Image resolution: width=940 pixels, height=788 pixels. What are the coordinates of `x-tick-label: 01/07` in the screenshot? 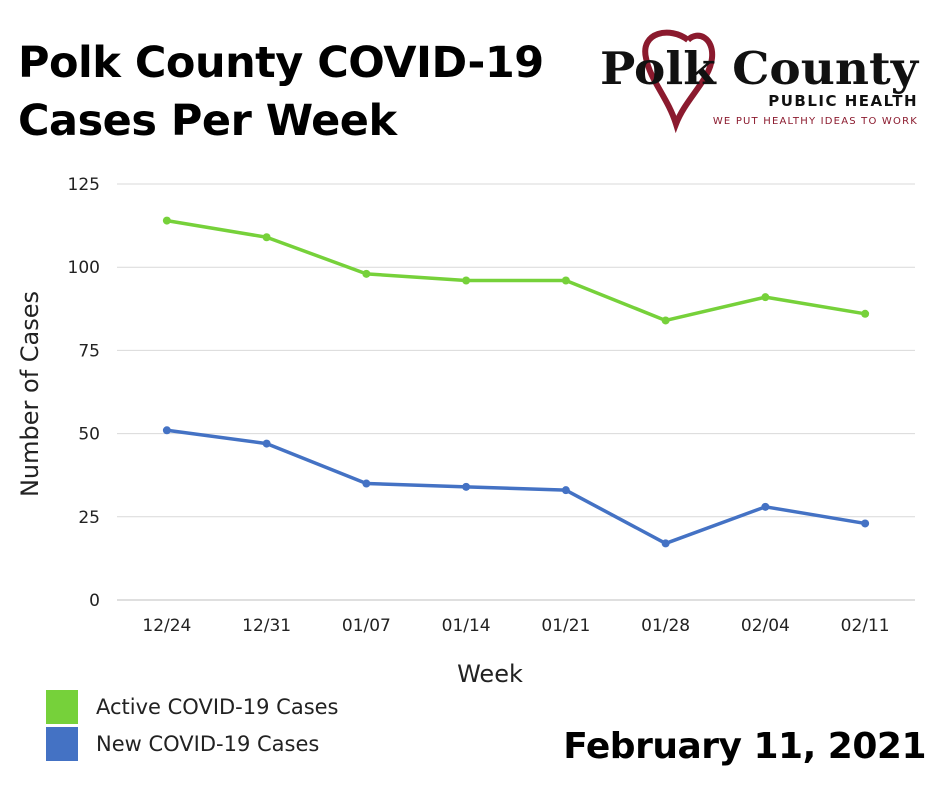 It's located at (366, 626).